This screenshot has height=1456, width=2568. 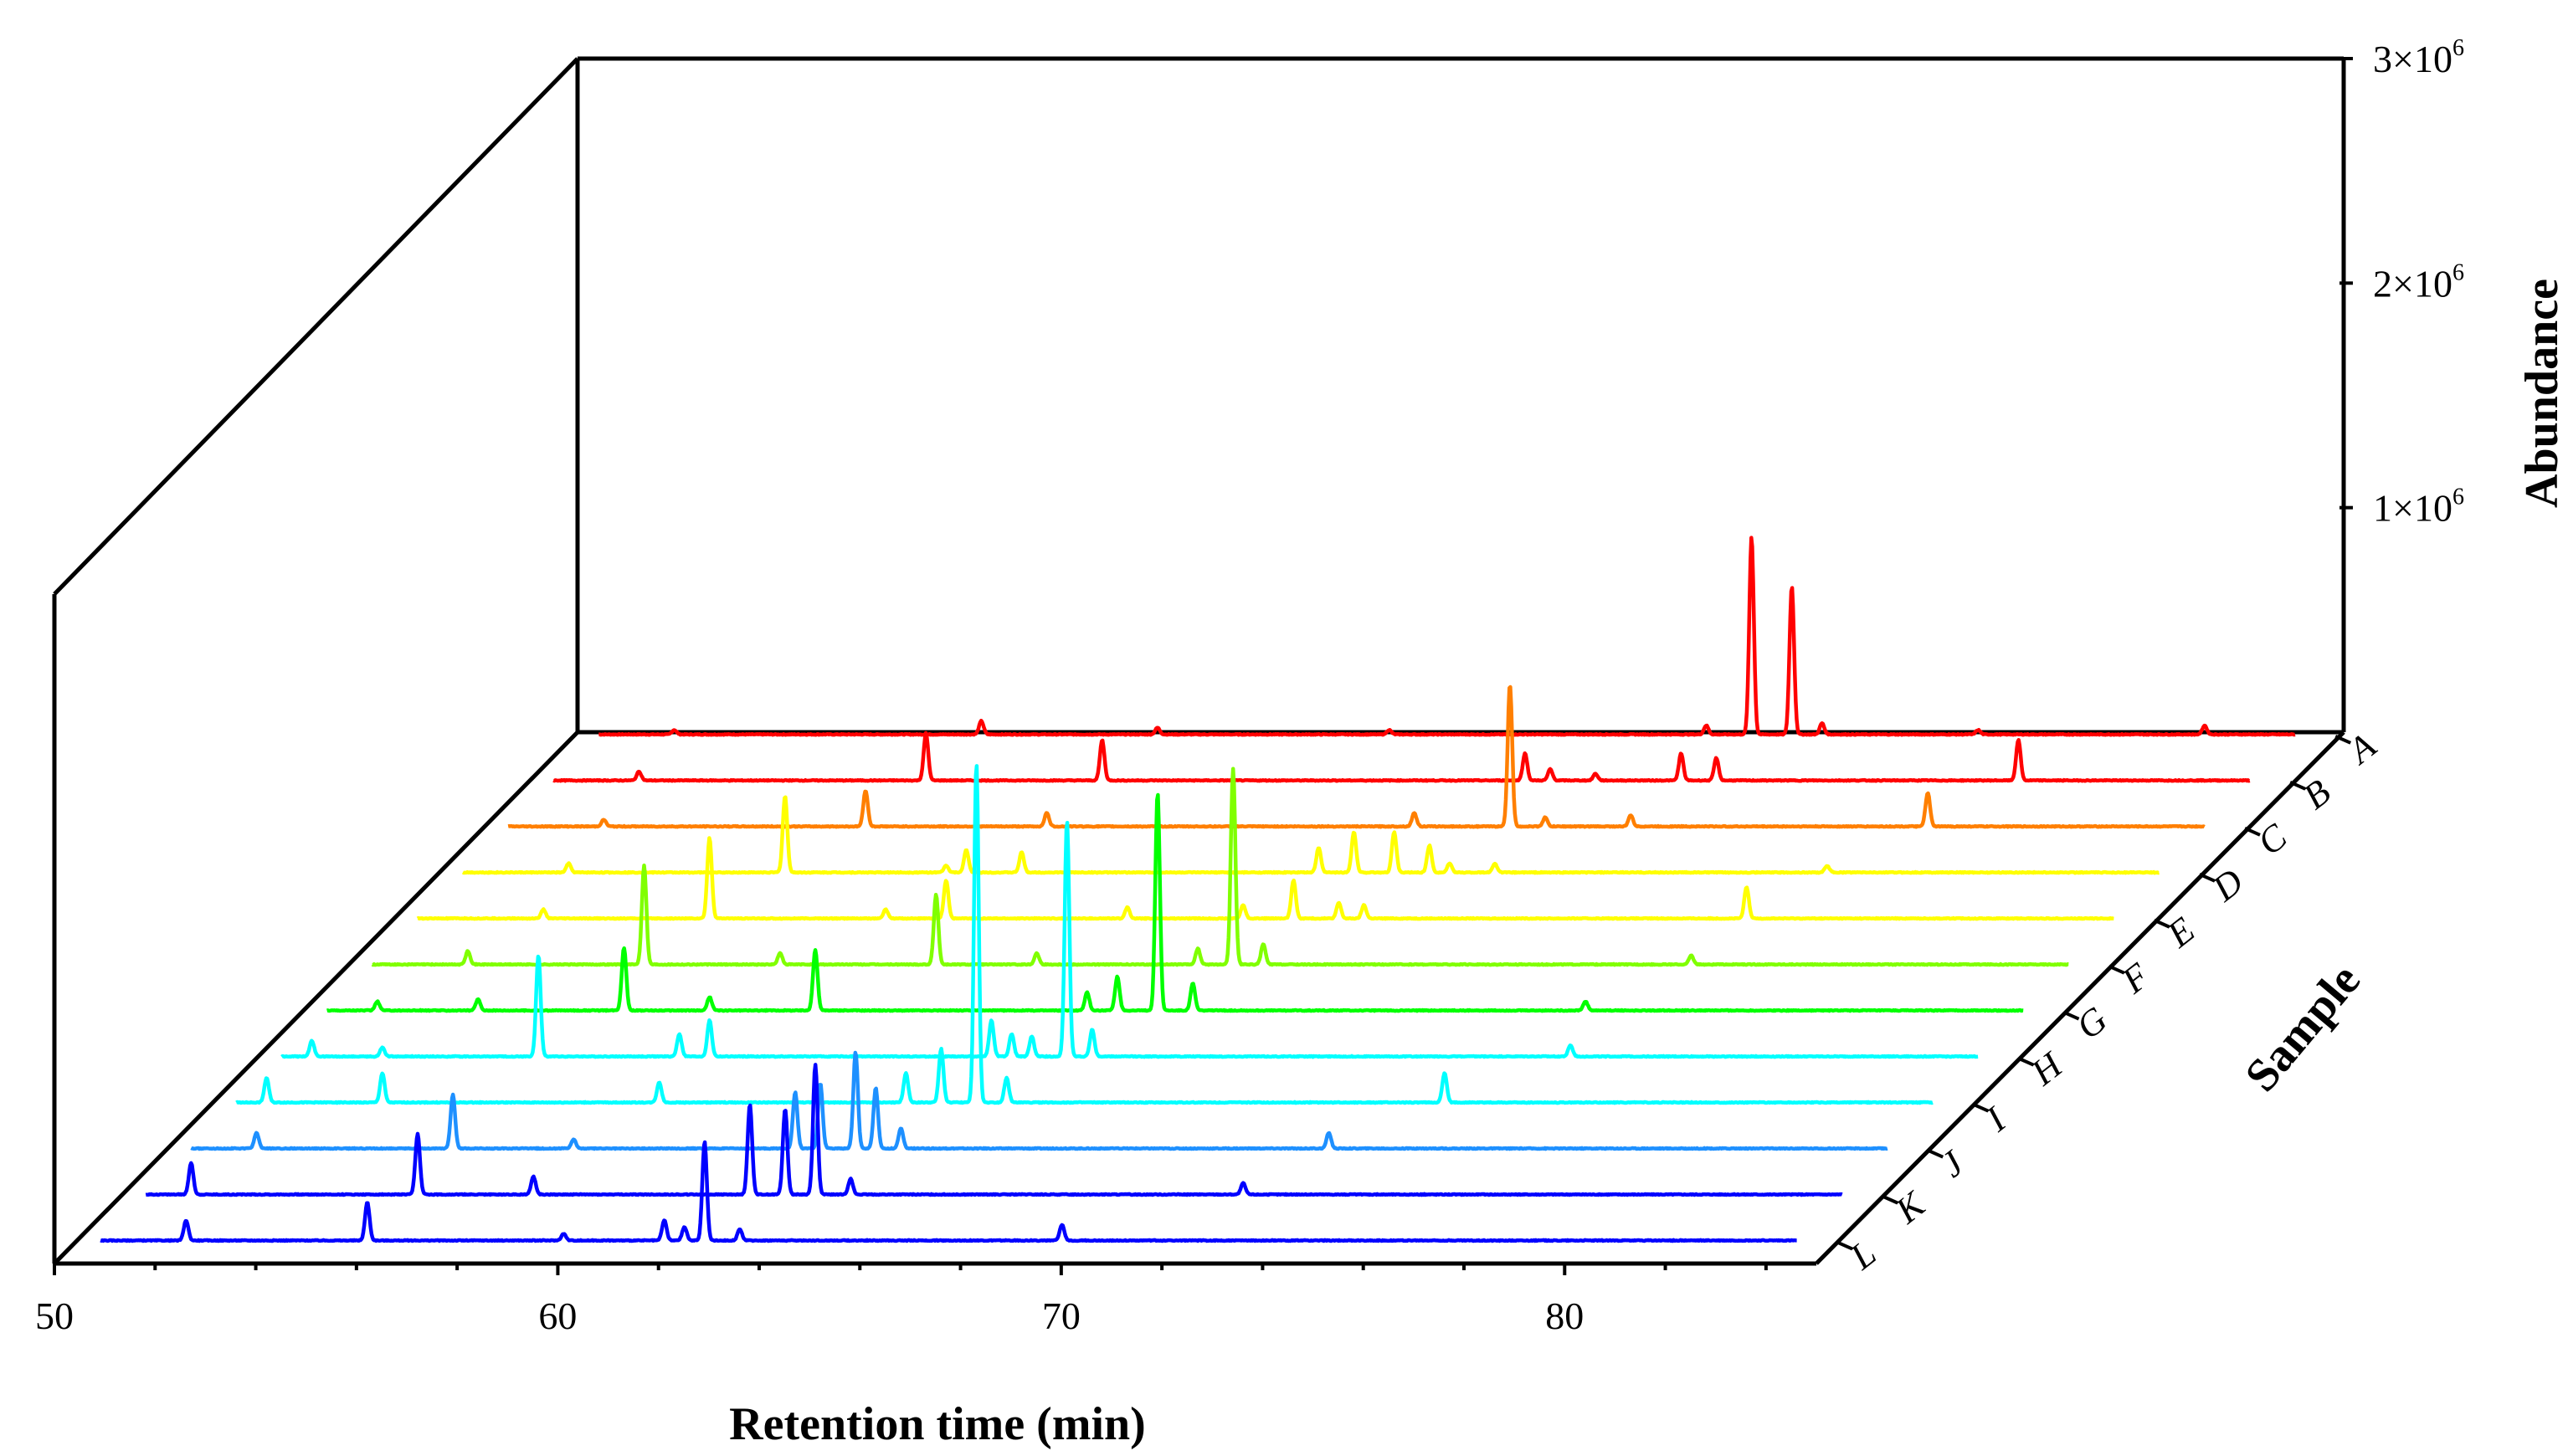 I want to click on z-tick-label: 1×10⁶, so click(x=2418, y=507).